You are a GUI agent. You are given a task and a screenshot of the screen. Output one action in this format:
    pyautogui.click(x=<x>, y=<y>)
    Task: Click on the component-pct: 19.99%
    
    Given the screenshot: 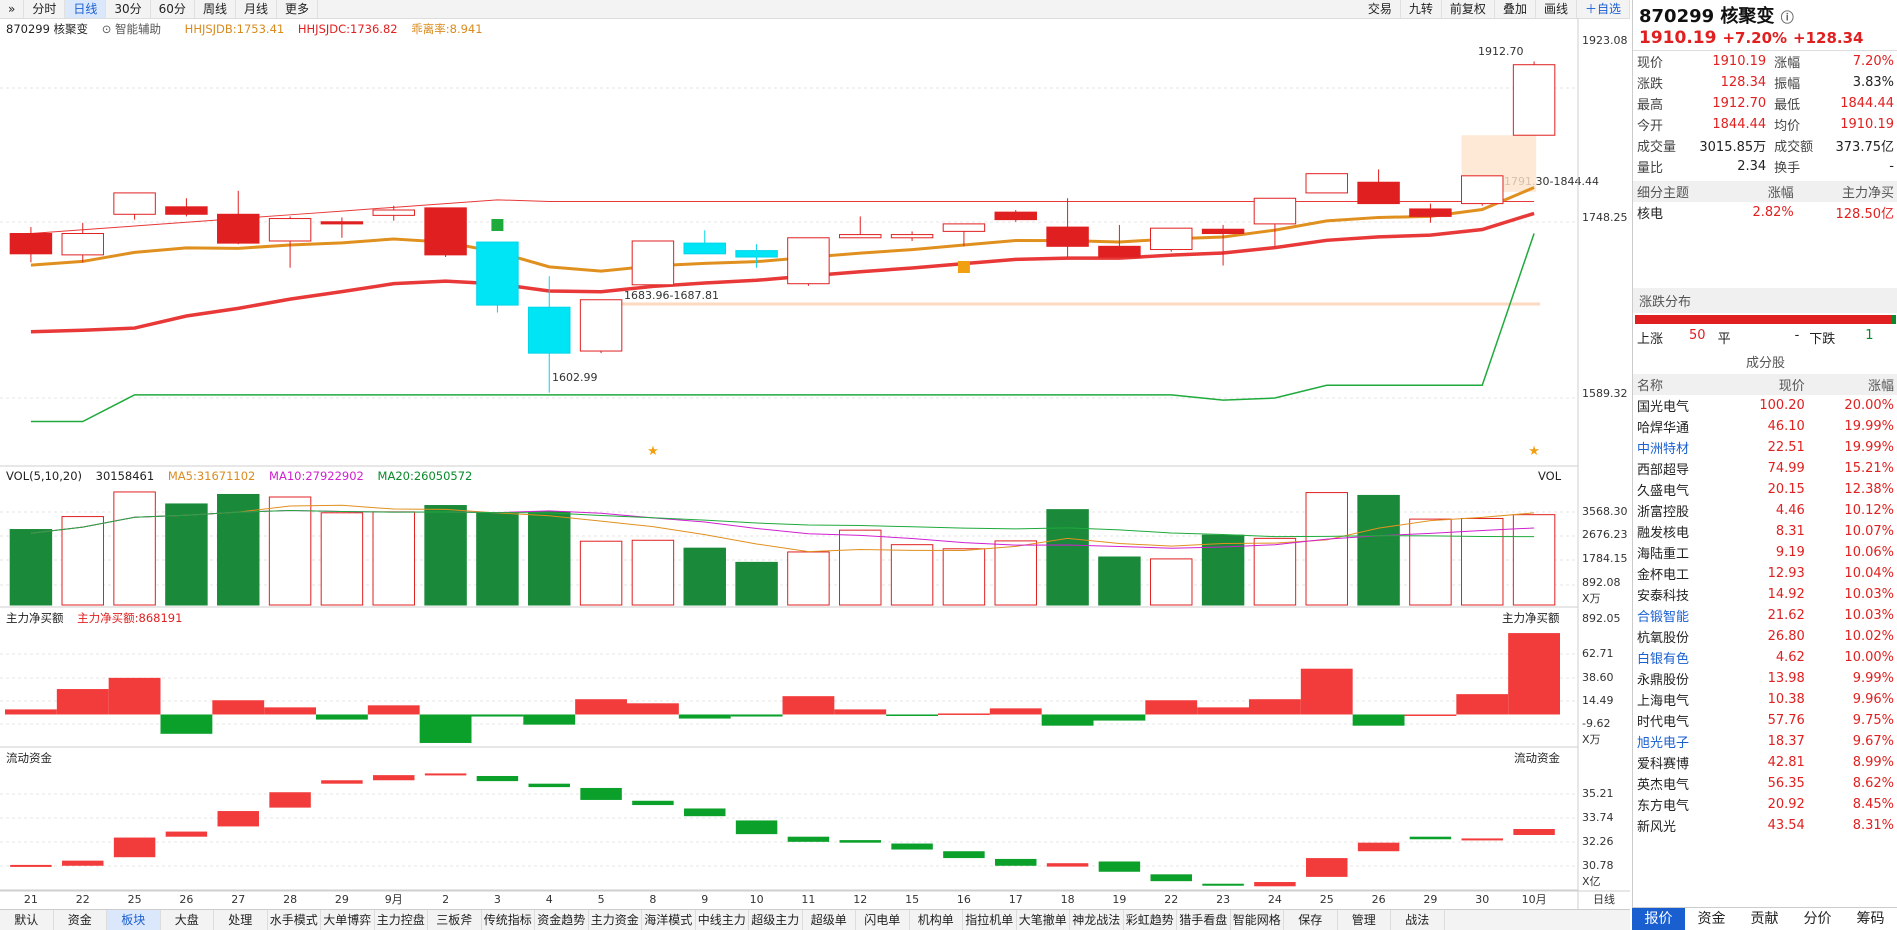 What is the action you would take?
    pyautogui.click(x=1869, y=426)
    